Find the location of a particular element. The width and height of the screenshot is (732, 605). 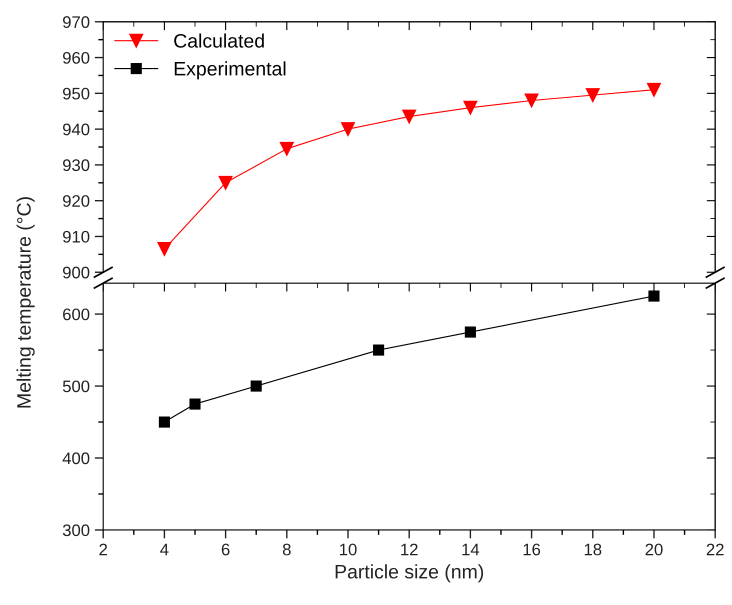

x-tick-label: 8 is located at coordinates (286, 550).